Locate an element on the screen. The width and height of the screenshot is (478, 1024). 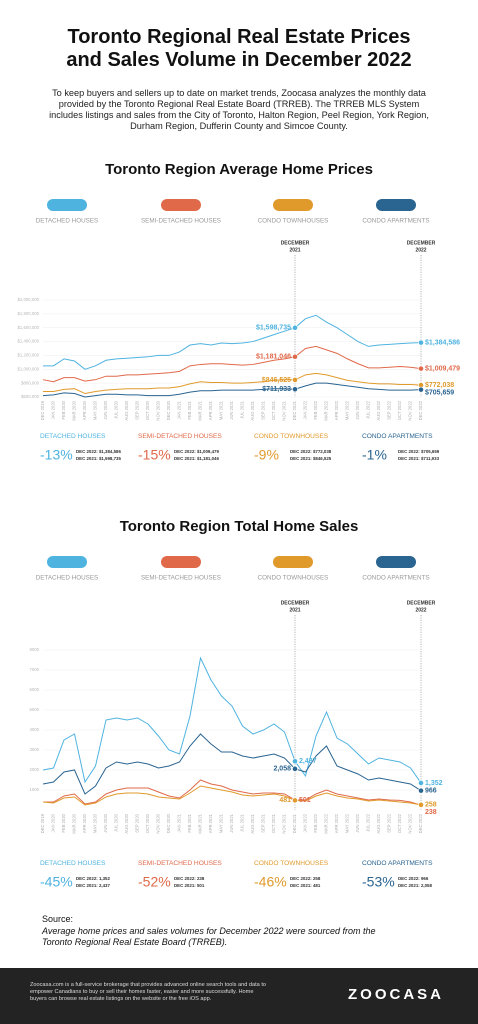
data-label: 258 is located at coordinates (431, 805).